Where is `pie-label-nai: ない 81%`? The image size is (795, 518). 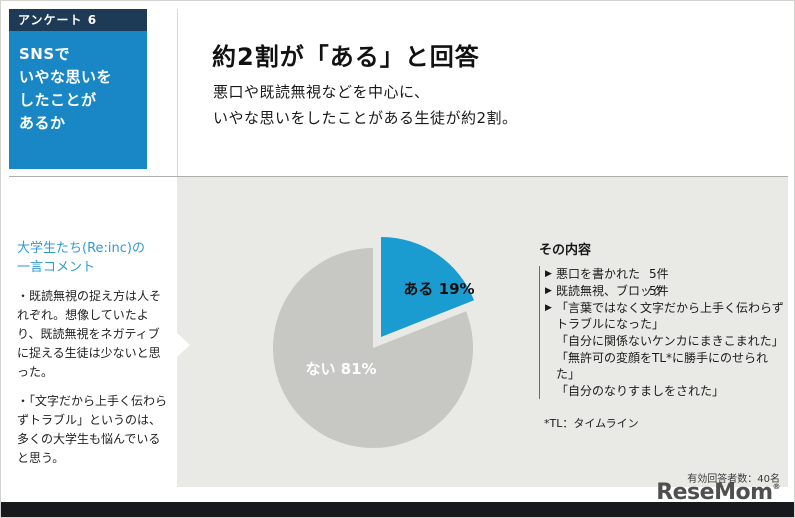
pie-label-nai: ない 81% is located at coordinates (340, 369).